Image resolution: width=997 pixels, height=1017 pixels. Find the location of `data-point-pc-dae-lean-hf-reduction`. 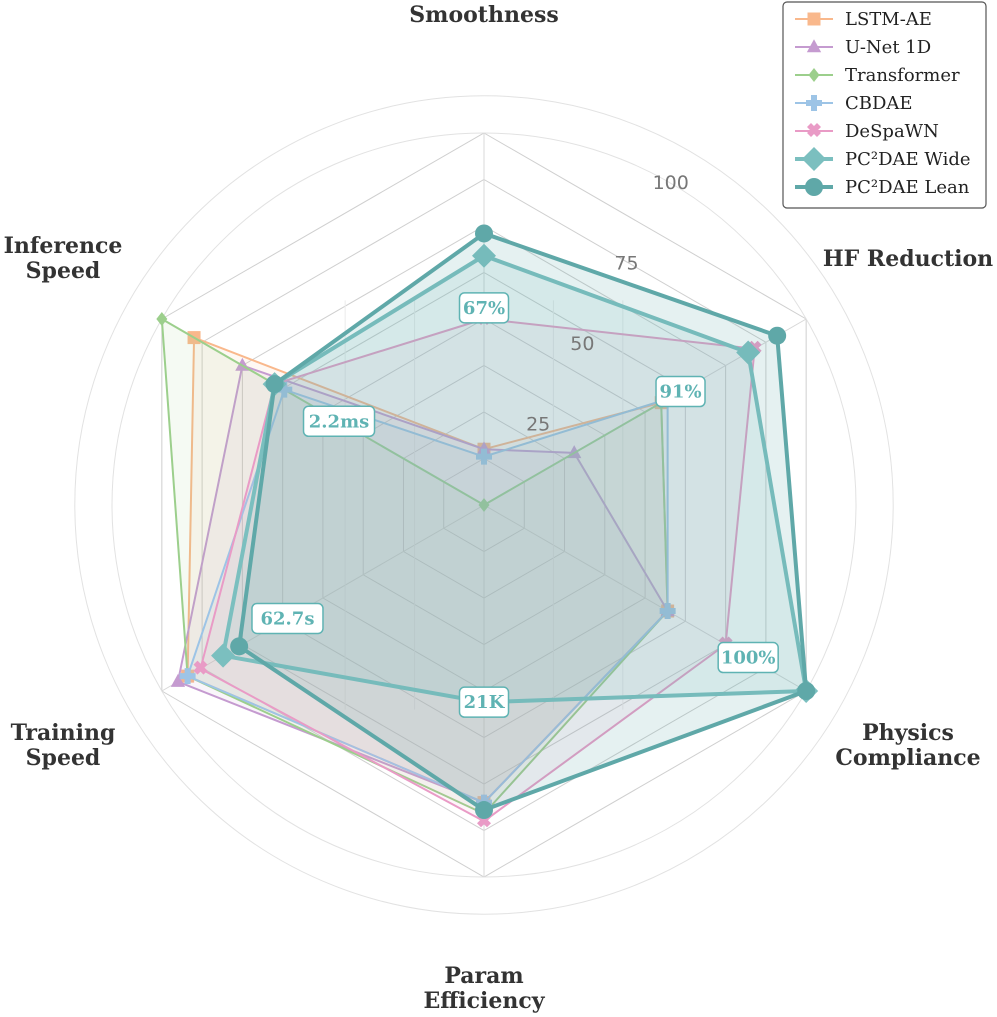

data-point-pc-dae-lean-hf-reduction is located at coordinates (777, 335).